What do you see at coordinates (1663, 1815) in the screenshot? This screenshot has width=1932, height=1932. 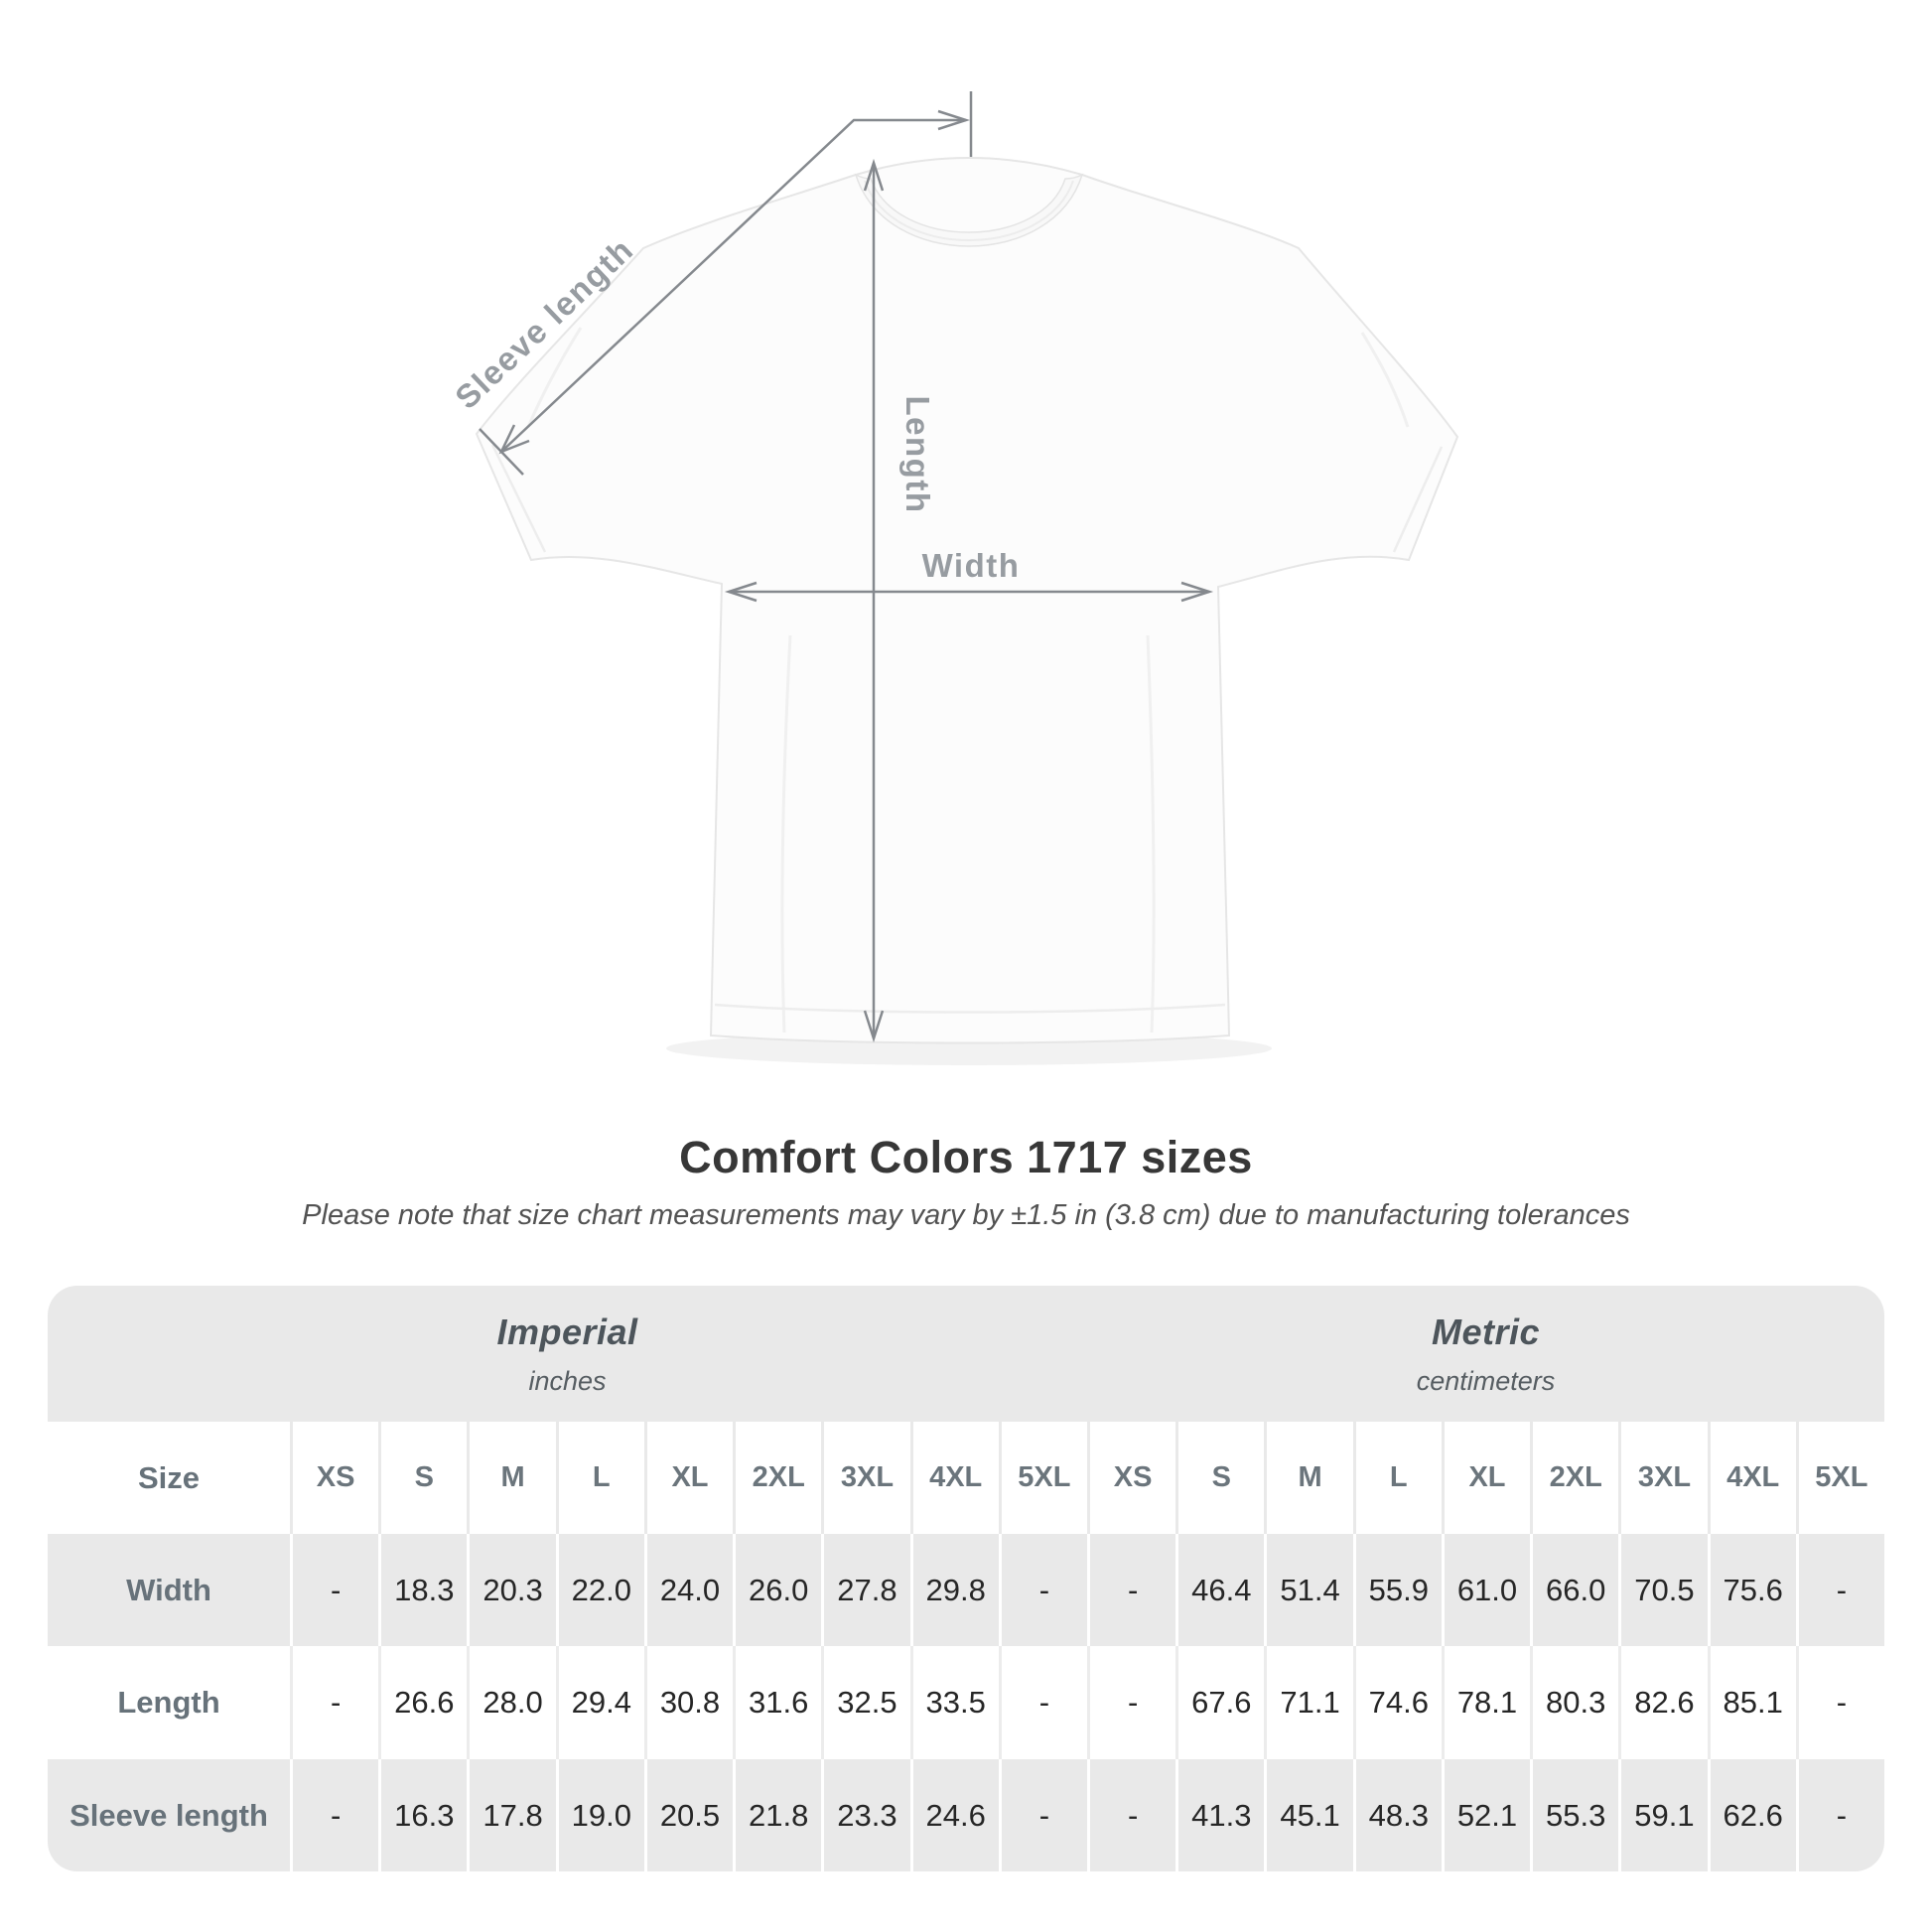 I see `table-cell: 59.1` at bounding box center [1663, 1815].